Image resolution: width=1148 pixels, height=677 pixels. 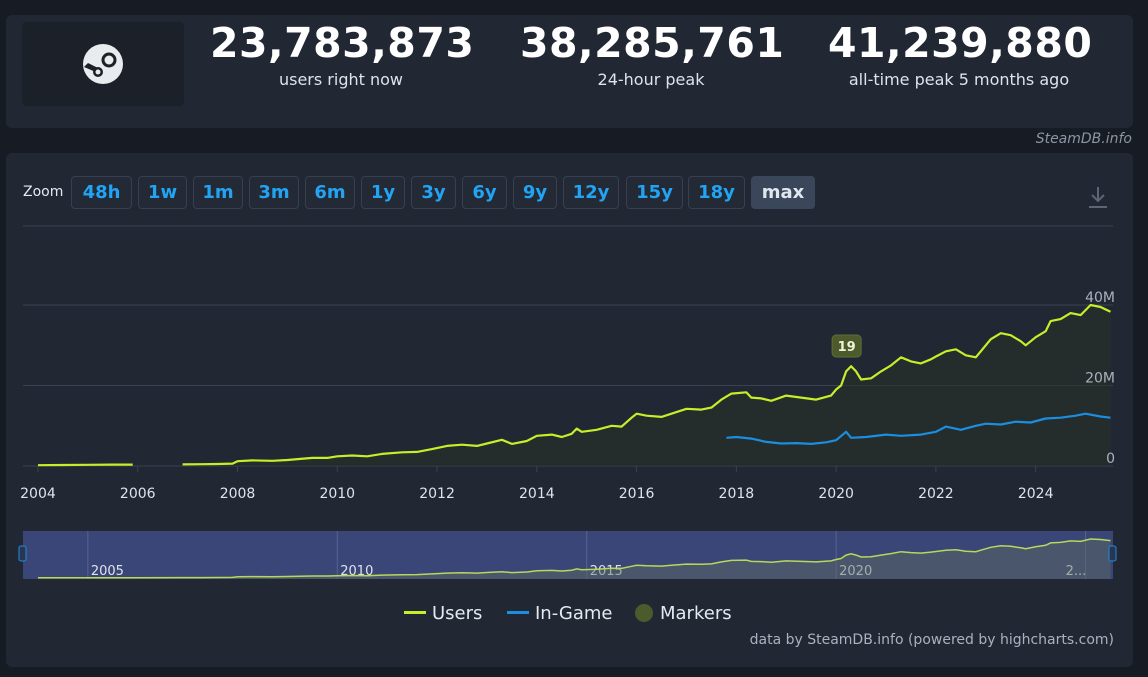 I want to click on stat-label: 24-hour peak, so click(x=651, y=79).